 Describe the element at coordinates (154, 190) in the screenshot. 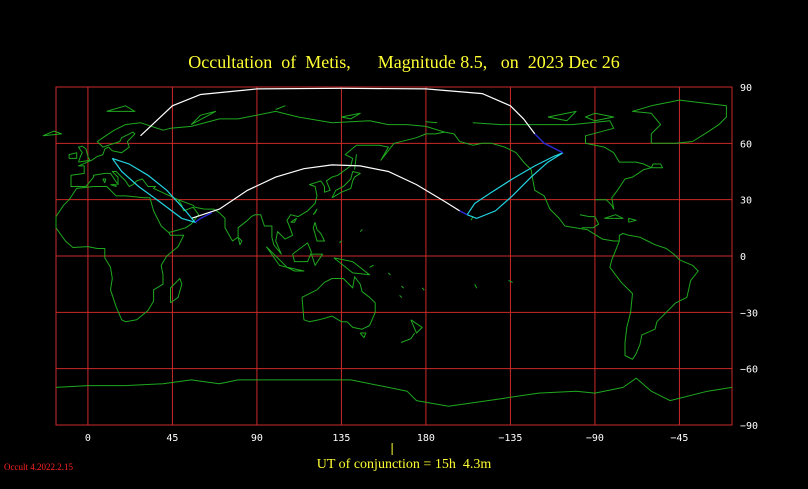

I see `west-limit-loop` at that location.